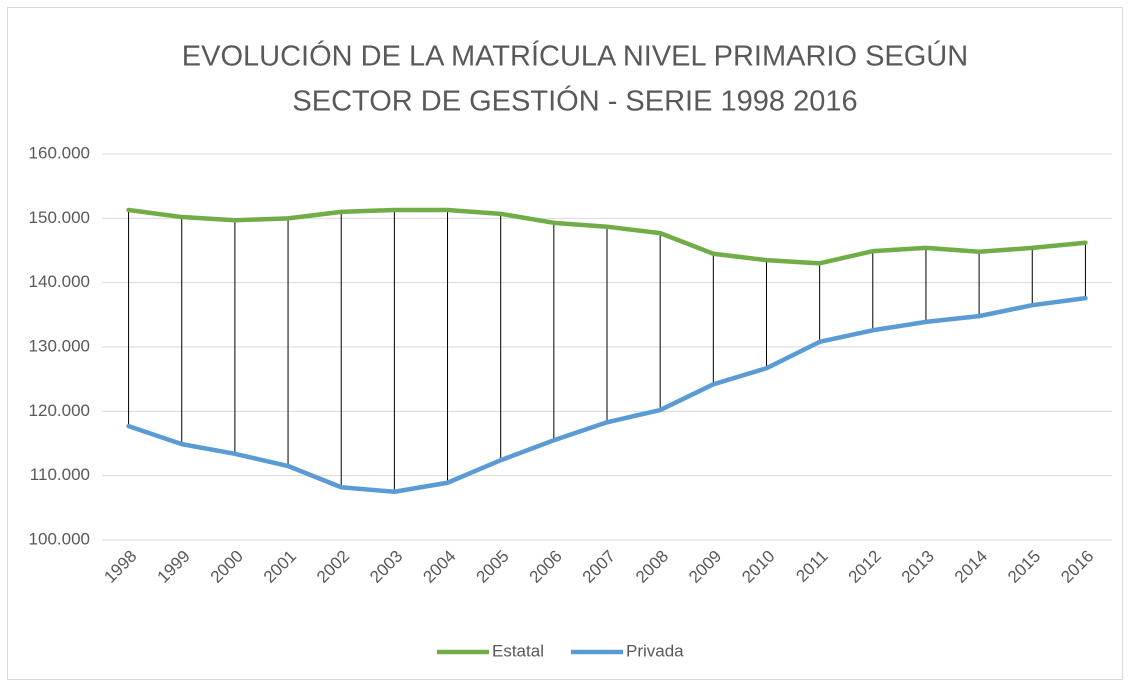  Describe the element at coordinates (655, 650) in the screenshot. I see `legend-label: Privada` at that location.